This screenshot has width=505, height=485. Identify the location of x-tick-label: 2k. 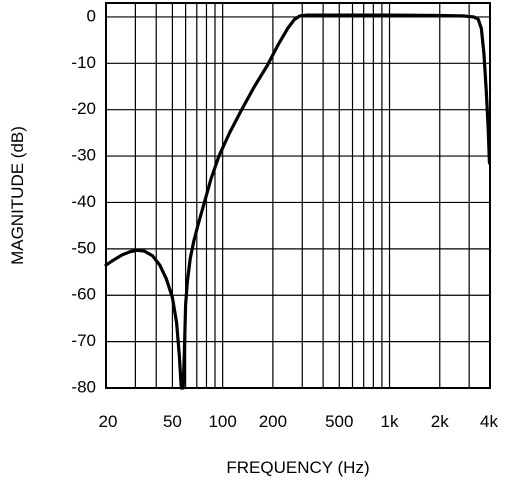
(440, 421).